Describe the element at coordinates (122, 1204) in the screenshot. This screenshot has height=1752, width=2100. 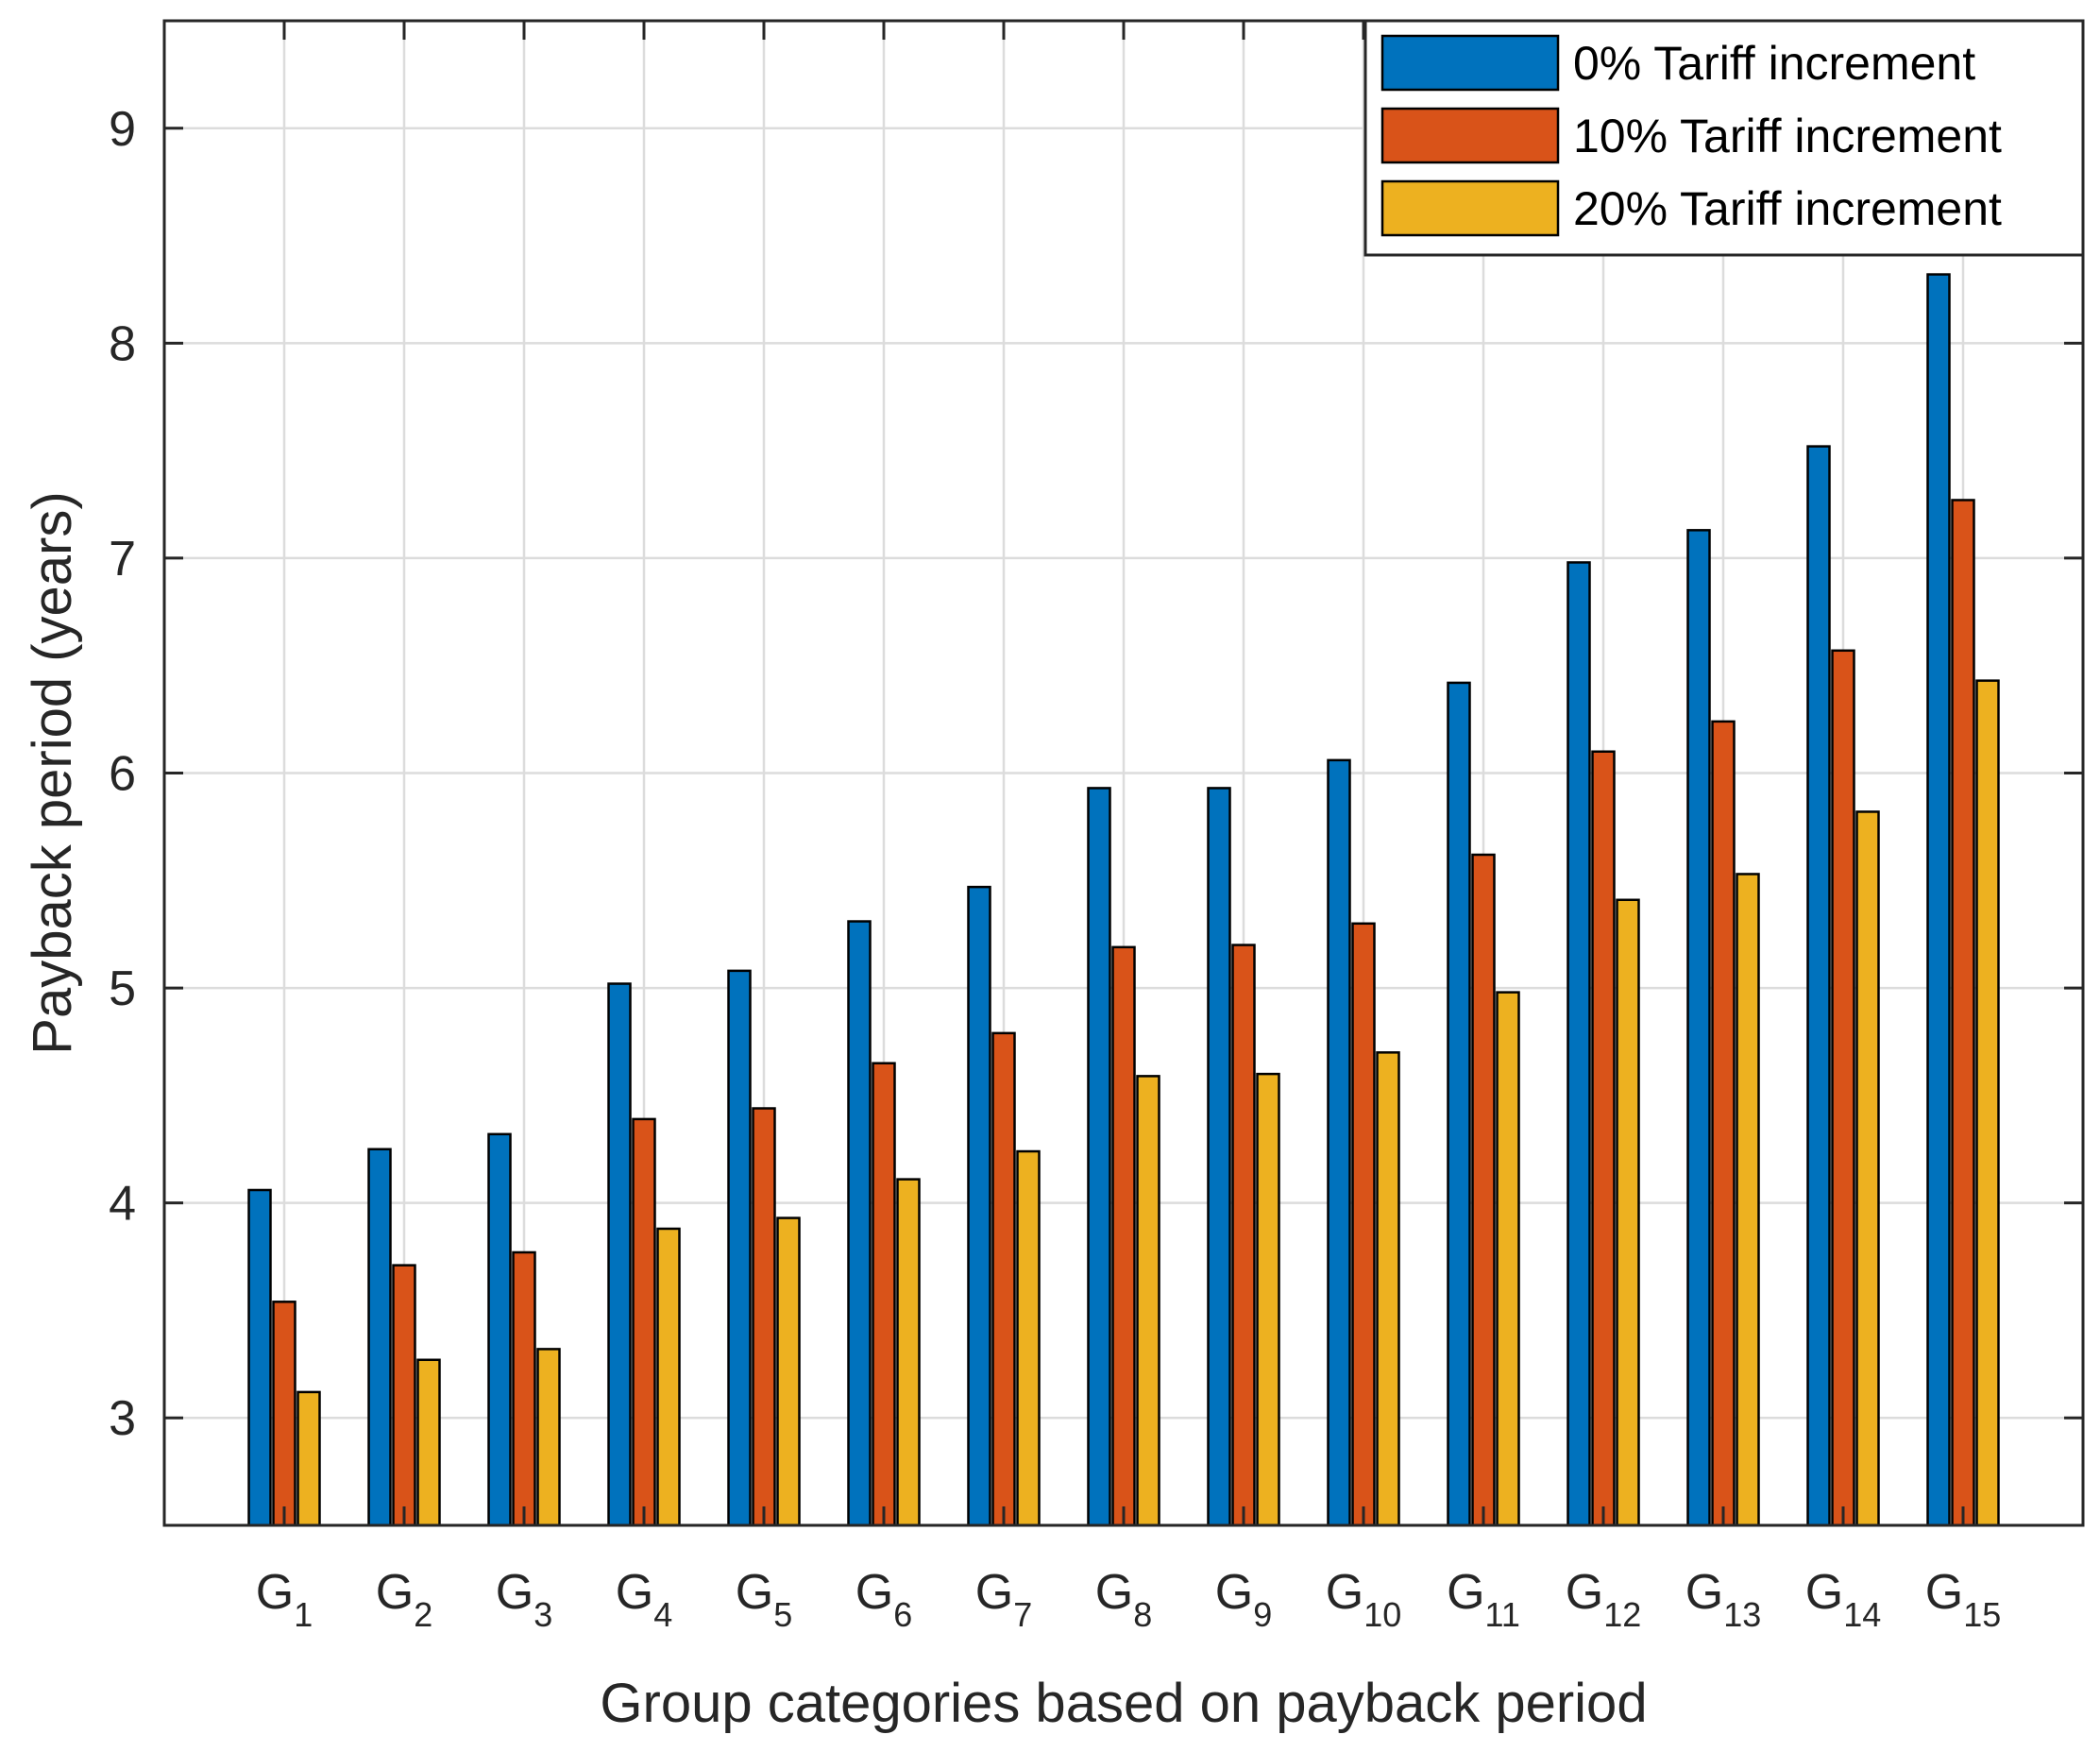
I see `y-tick-label: 4` at that location.